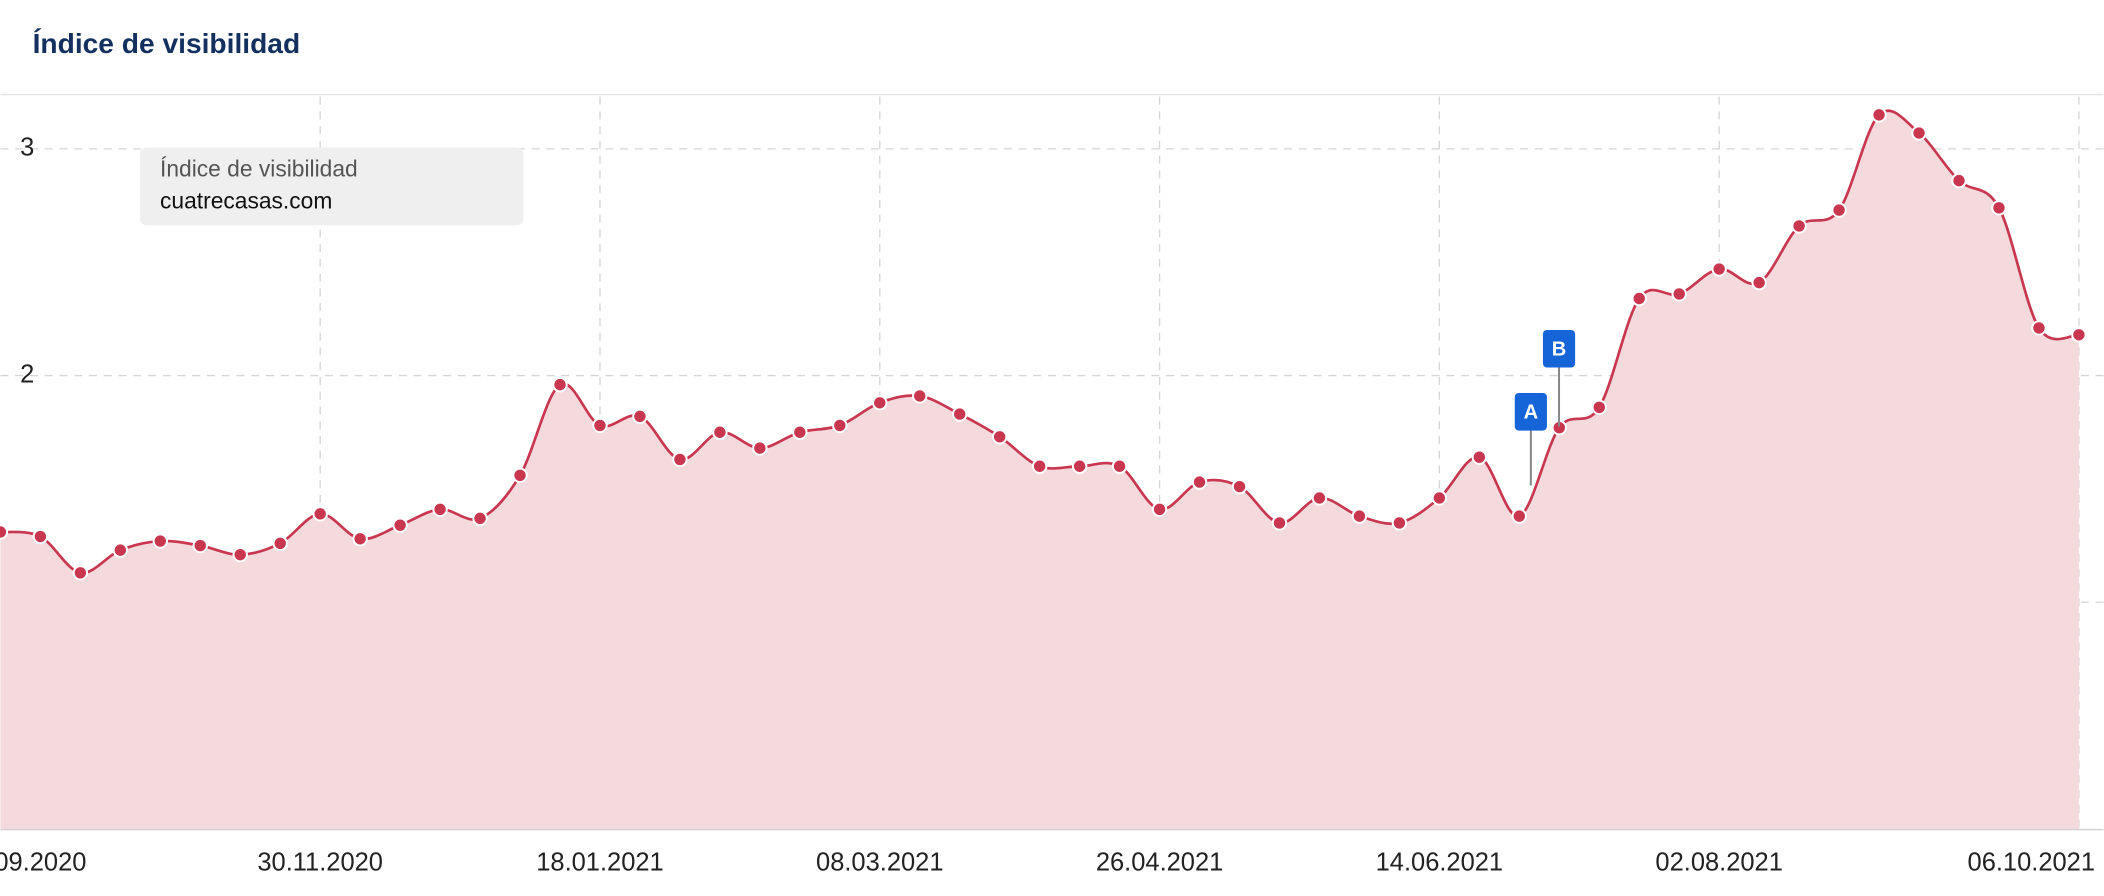  What do you see at coordinates (879, 863) in the screenshot?
I see `x-tick-label: 08.03.2021` at bounding box center [879, 863].